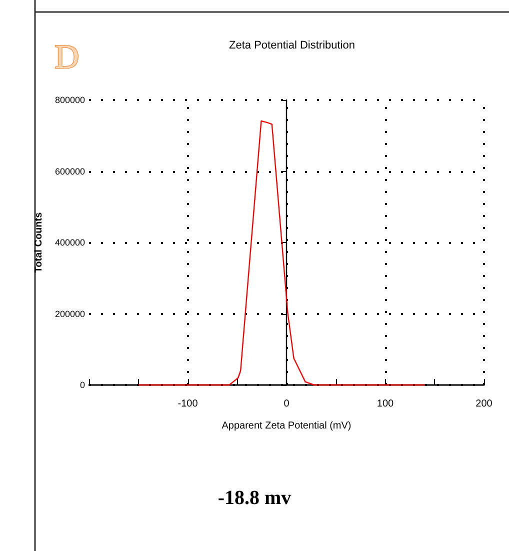 Image resolution: width=509 pixels, height=551 pixels. What do you see at coordinates (287, 404) in the screenshot?
I see `x-tick-label: 0` at bounding box center [287, 404].